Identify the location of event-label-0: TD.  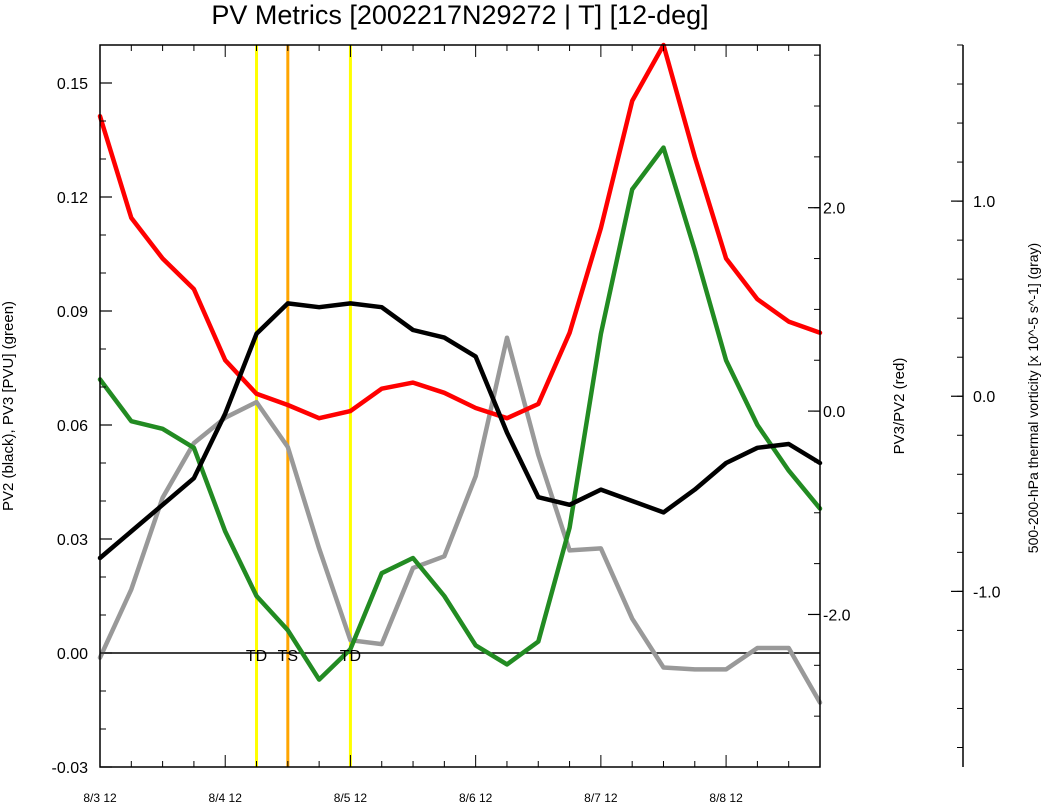
(256, 656).